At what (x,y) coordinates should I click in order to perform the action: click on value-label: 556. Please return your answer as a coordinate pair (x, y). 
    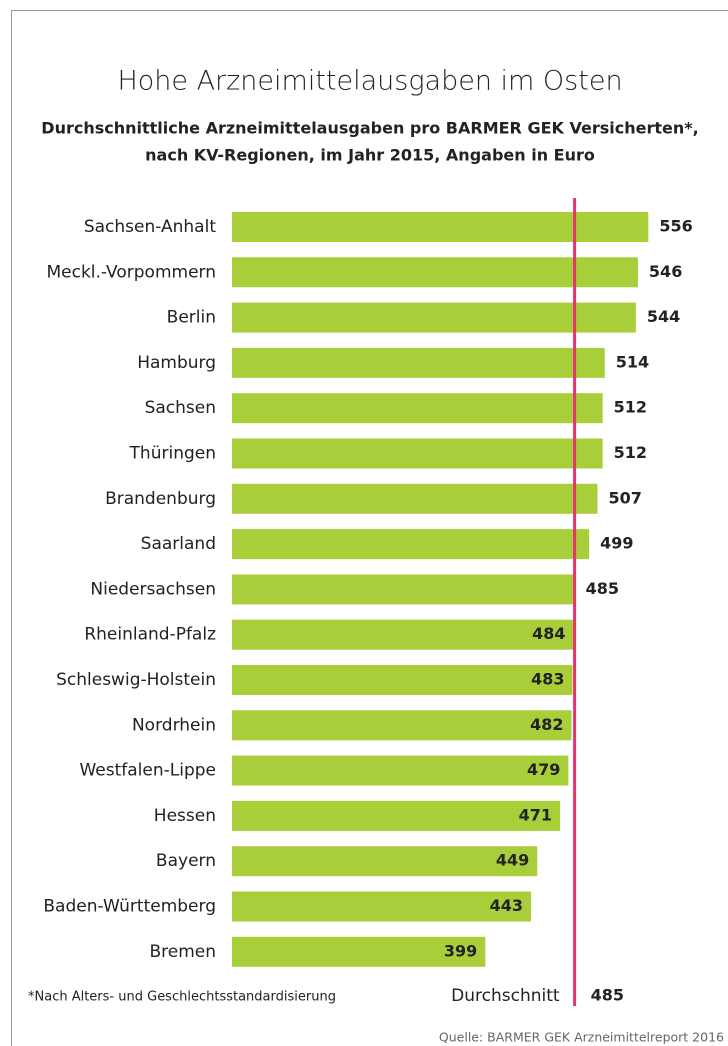
    Looking at the image, I should click on (675, 226).